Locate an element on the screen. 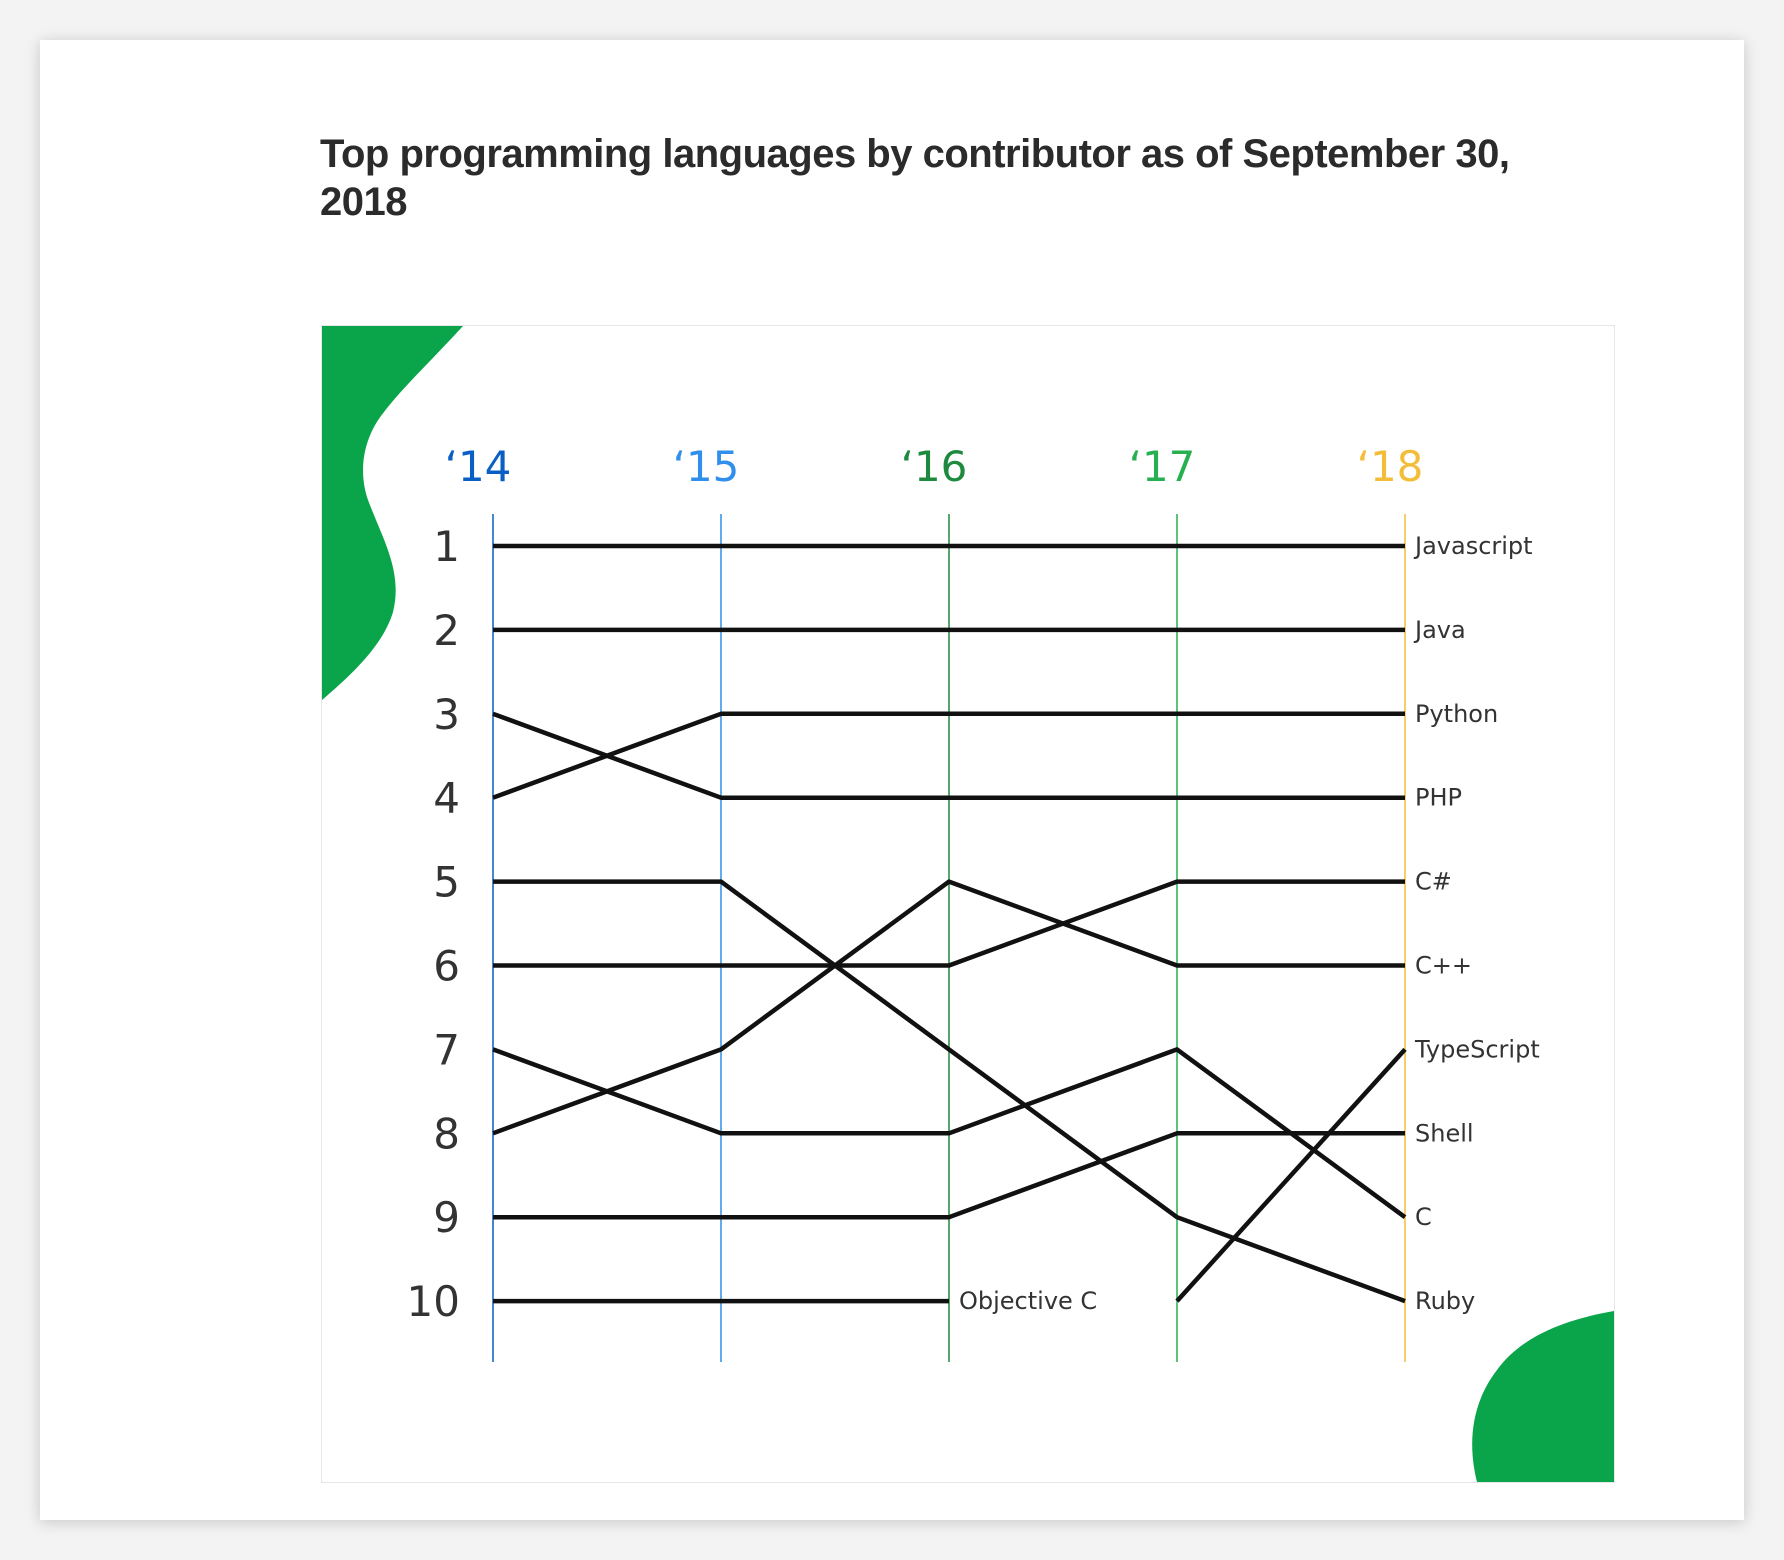  series-label: Ruby is located at coordinates (1445, 1301).